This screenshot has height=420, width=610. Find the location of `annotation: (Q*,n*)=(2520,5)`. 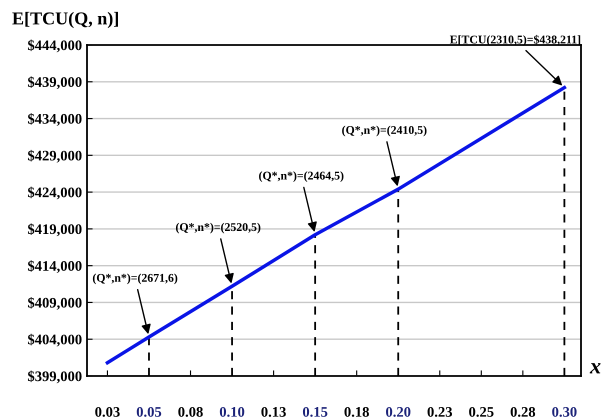

annotation: (Q*,n*)=(2520,5) is located at coordinates (218, 228).